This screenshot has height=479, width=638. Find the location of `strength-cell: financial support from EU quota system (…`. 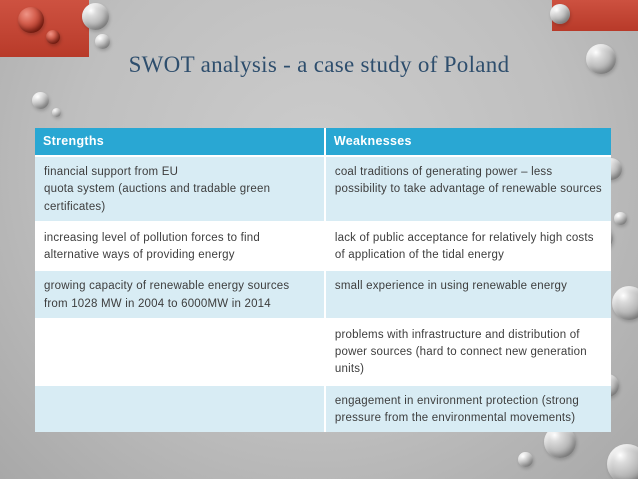

strength-cell: financial support from EU quota system (… is located at coordinates (180, 189).